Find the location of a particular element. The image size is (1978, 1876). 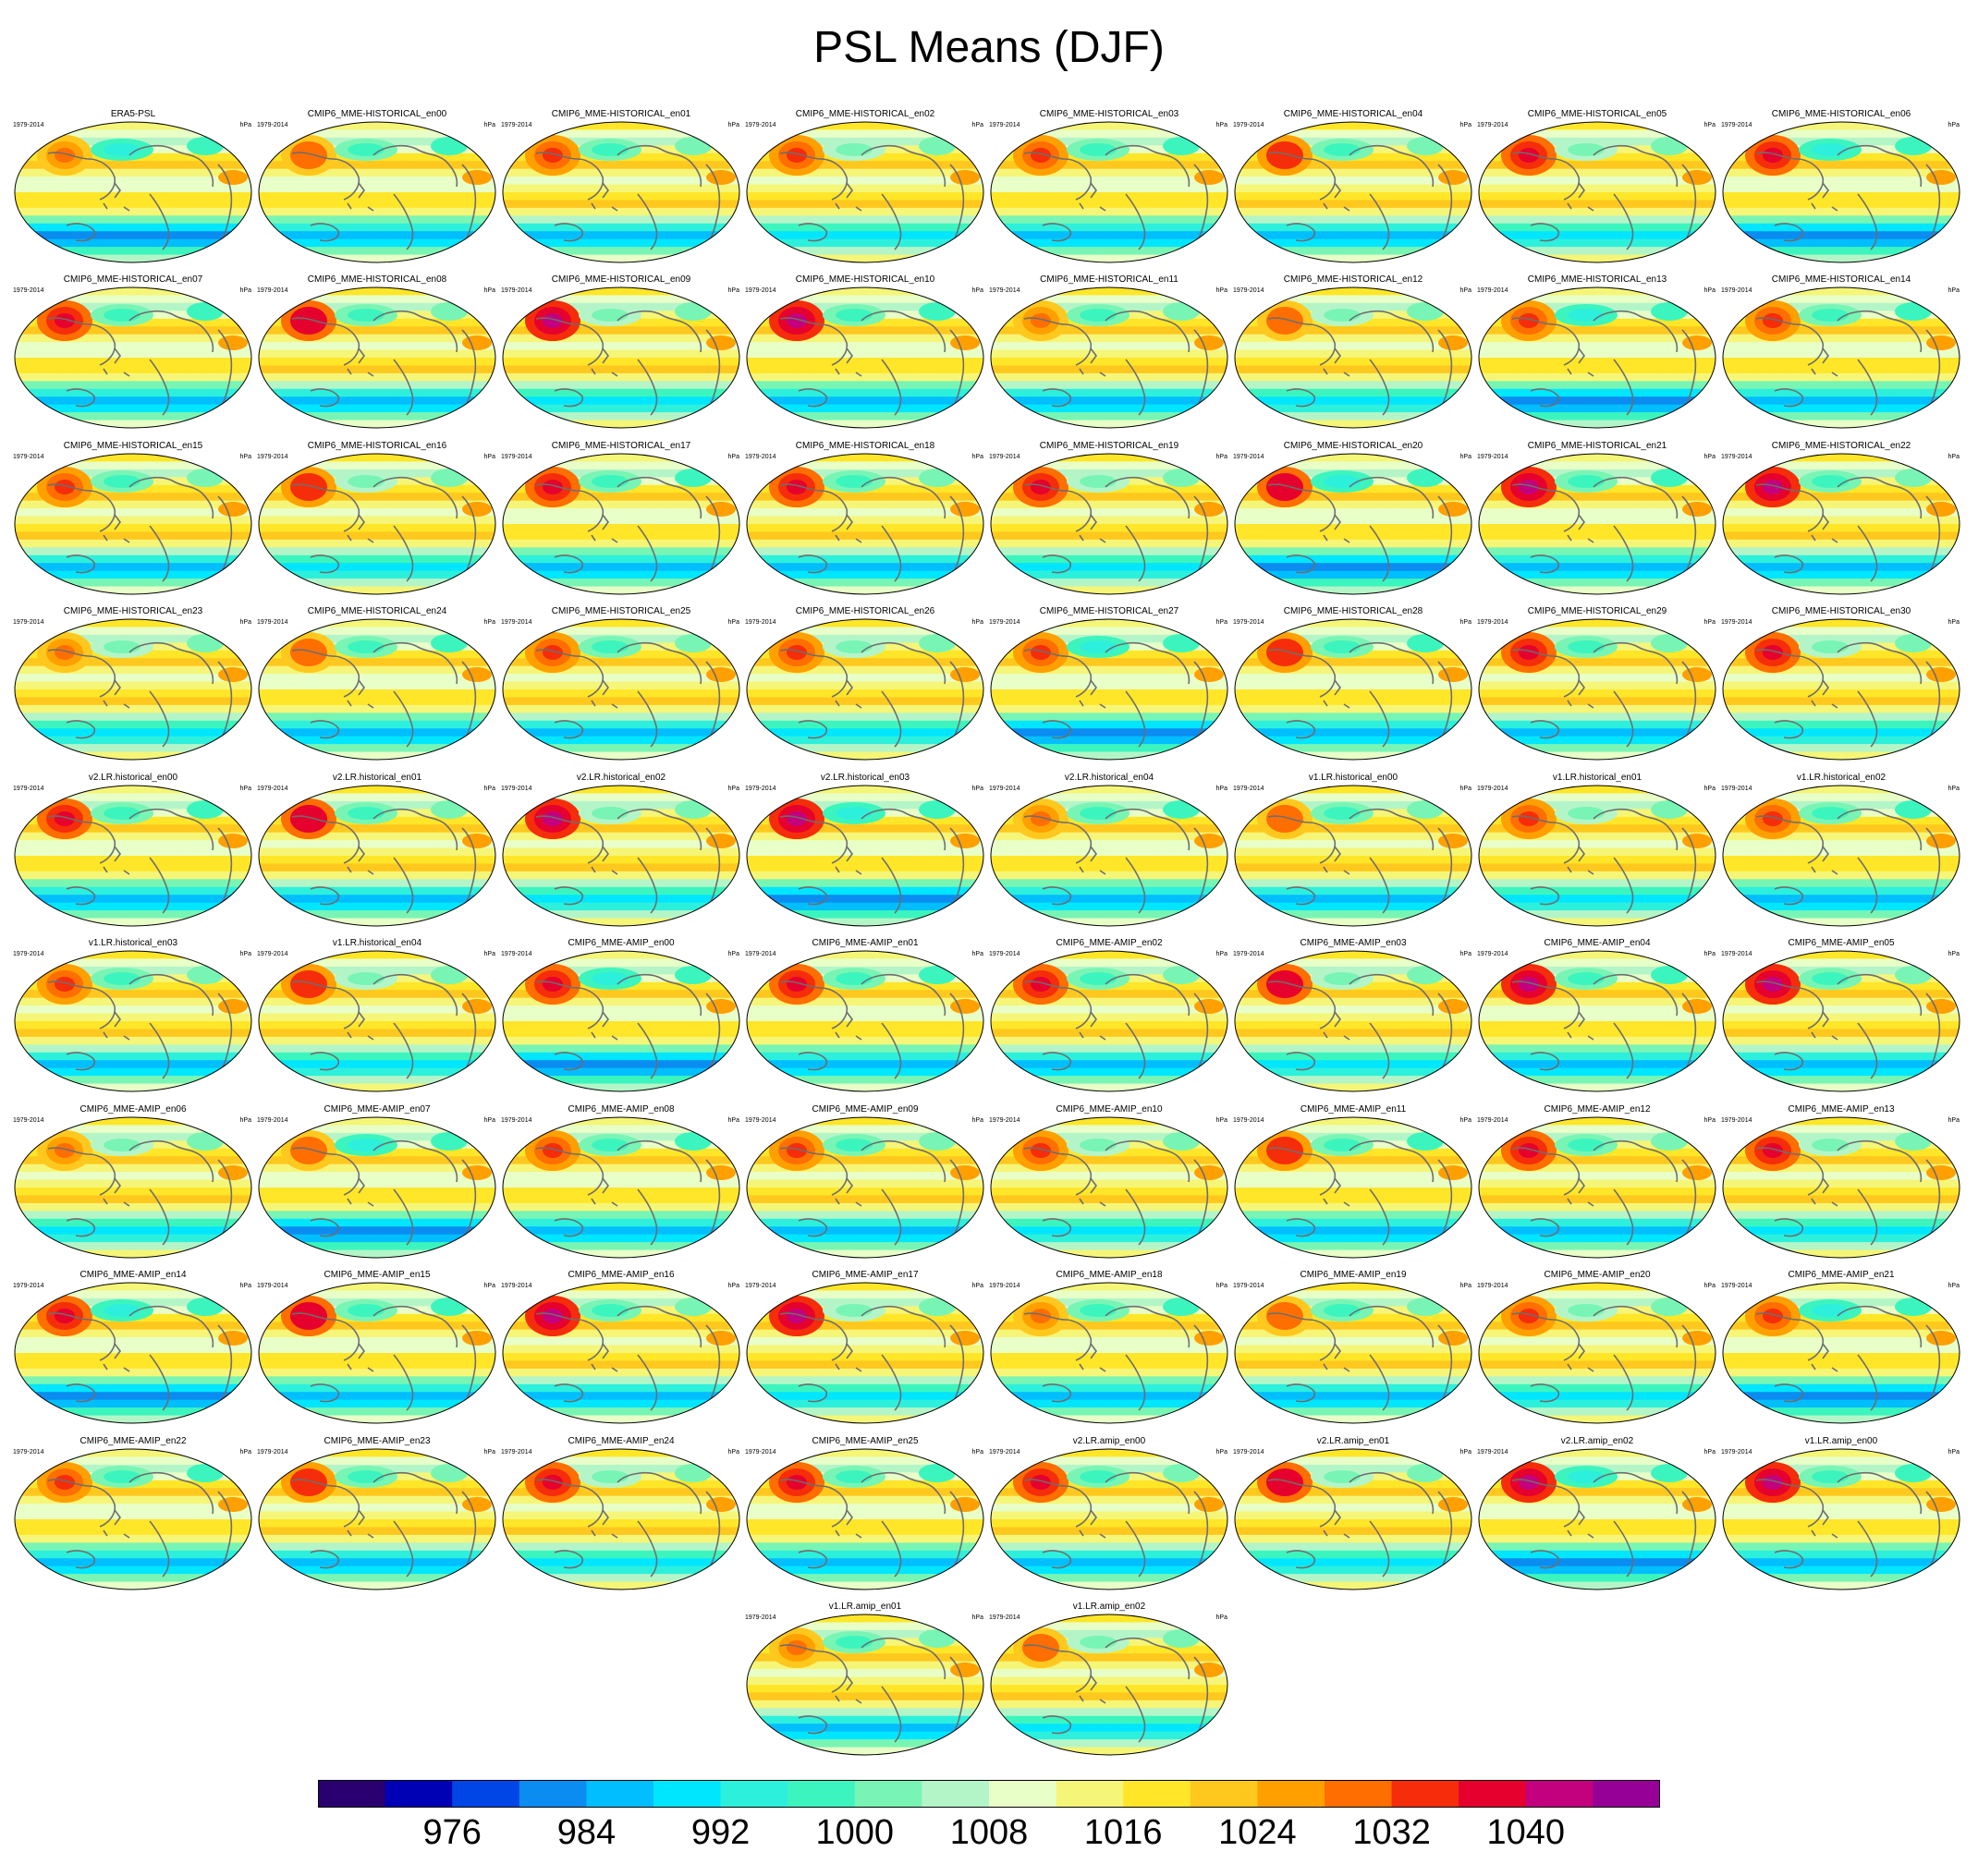

colorbar-swatch is located at coordinates (822, 1794).